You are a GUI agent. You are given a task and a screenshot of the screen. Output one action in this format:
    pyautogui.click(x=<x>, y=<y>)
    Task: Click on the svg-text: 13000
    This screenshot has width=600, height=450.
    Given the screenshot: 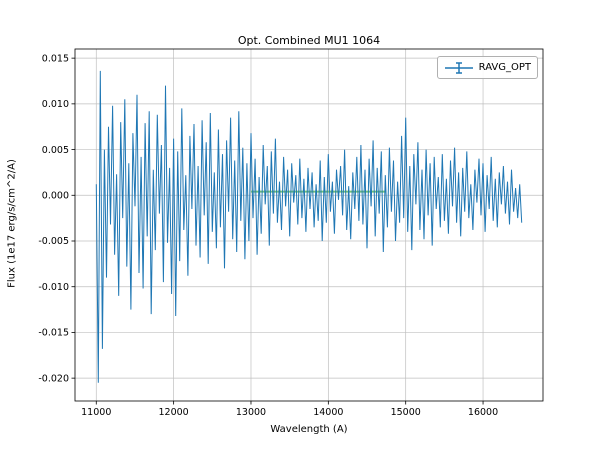 What is the action you would take?
    pyautogui.click(x=251, y=412)
    